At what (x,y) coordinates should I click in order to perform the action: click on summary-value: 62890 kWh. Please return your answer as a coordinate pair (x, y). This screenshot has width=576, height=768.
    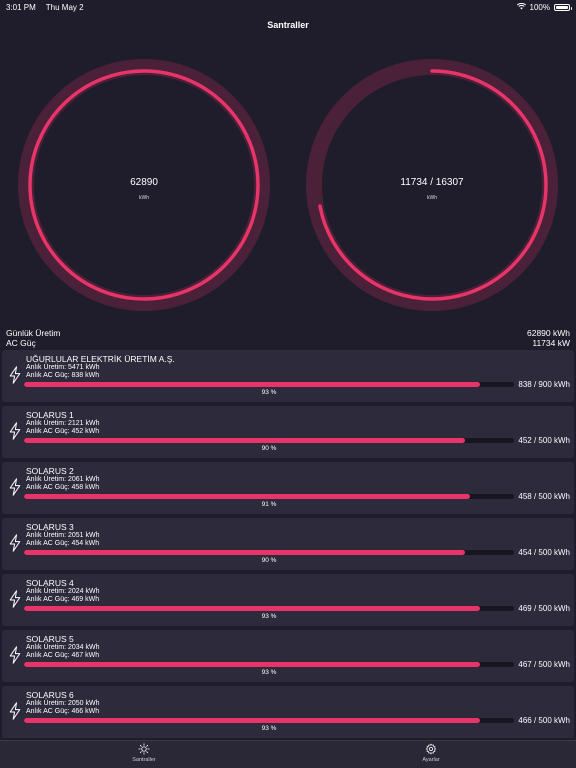
    Looking at the image, I should click on (548, 333).